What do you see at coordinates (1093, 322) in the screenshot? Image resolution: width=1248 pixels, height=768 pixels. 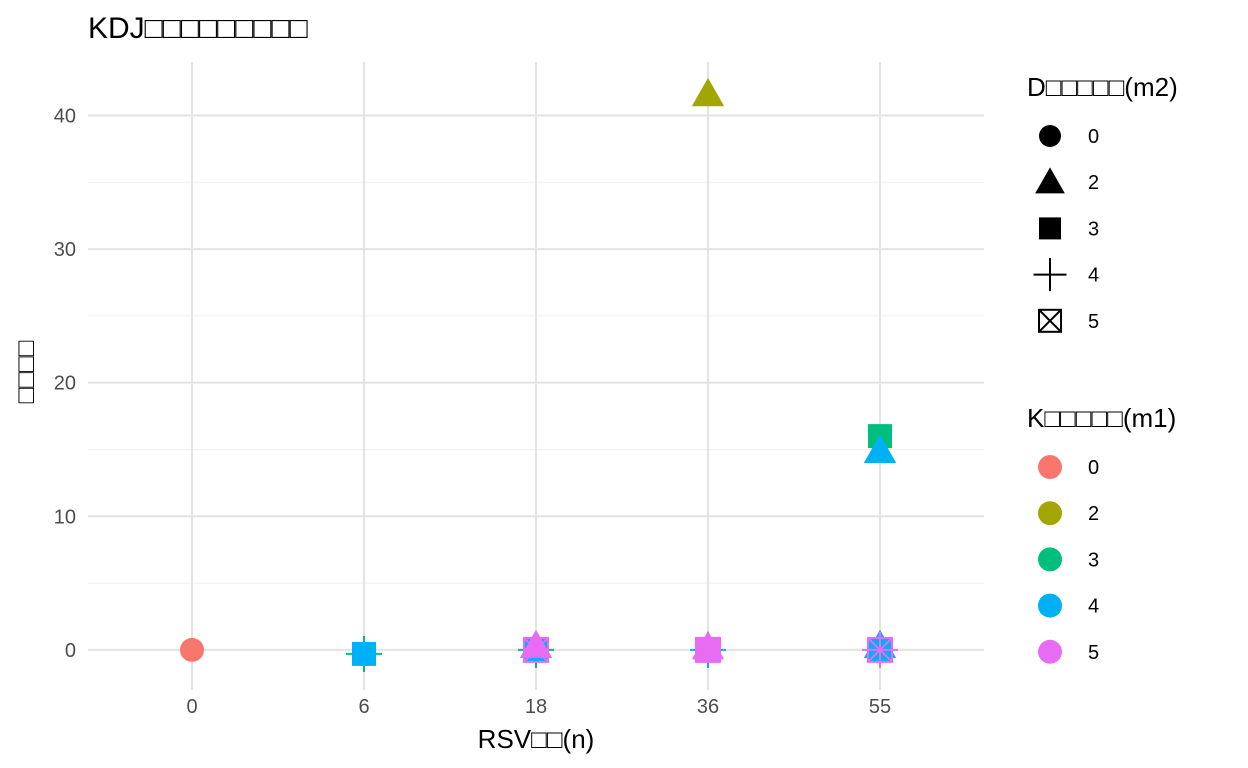 I see `shape-legend-label: 5` at bounding box center [1093, 322].